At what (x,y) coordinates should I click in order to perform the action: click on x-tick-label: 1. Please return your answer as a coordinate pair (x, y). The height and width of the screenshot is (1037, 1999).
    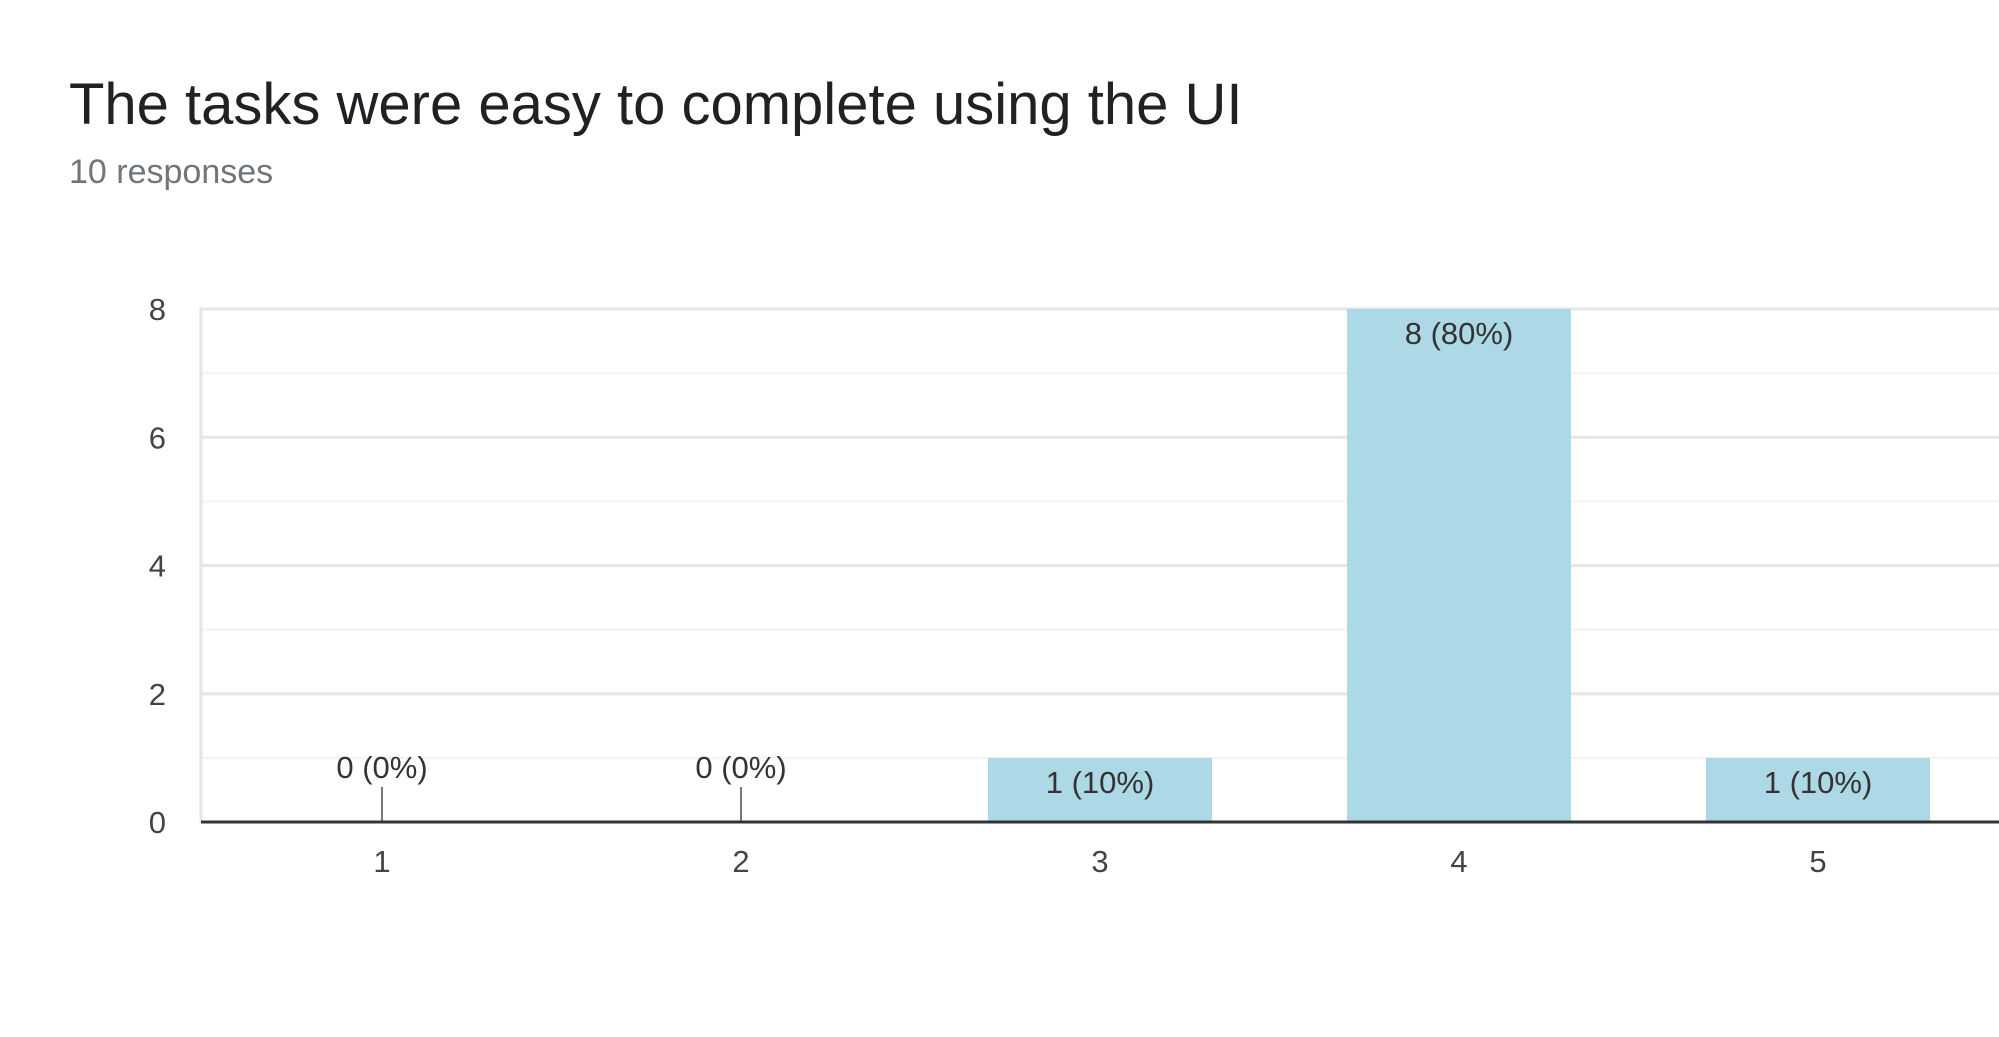
    Looking at the image, I should click on (381, 861).